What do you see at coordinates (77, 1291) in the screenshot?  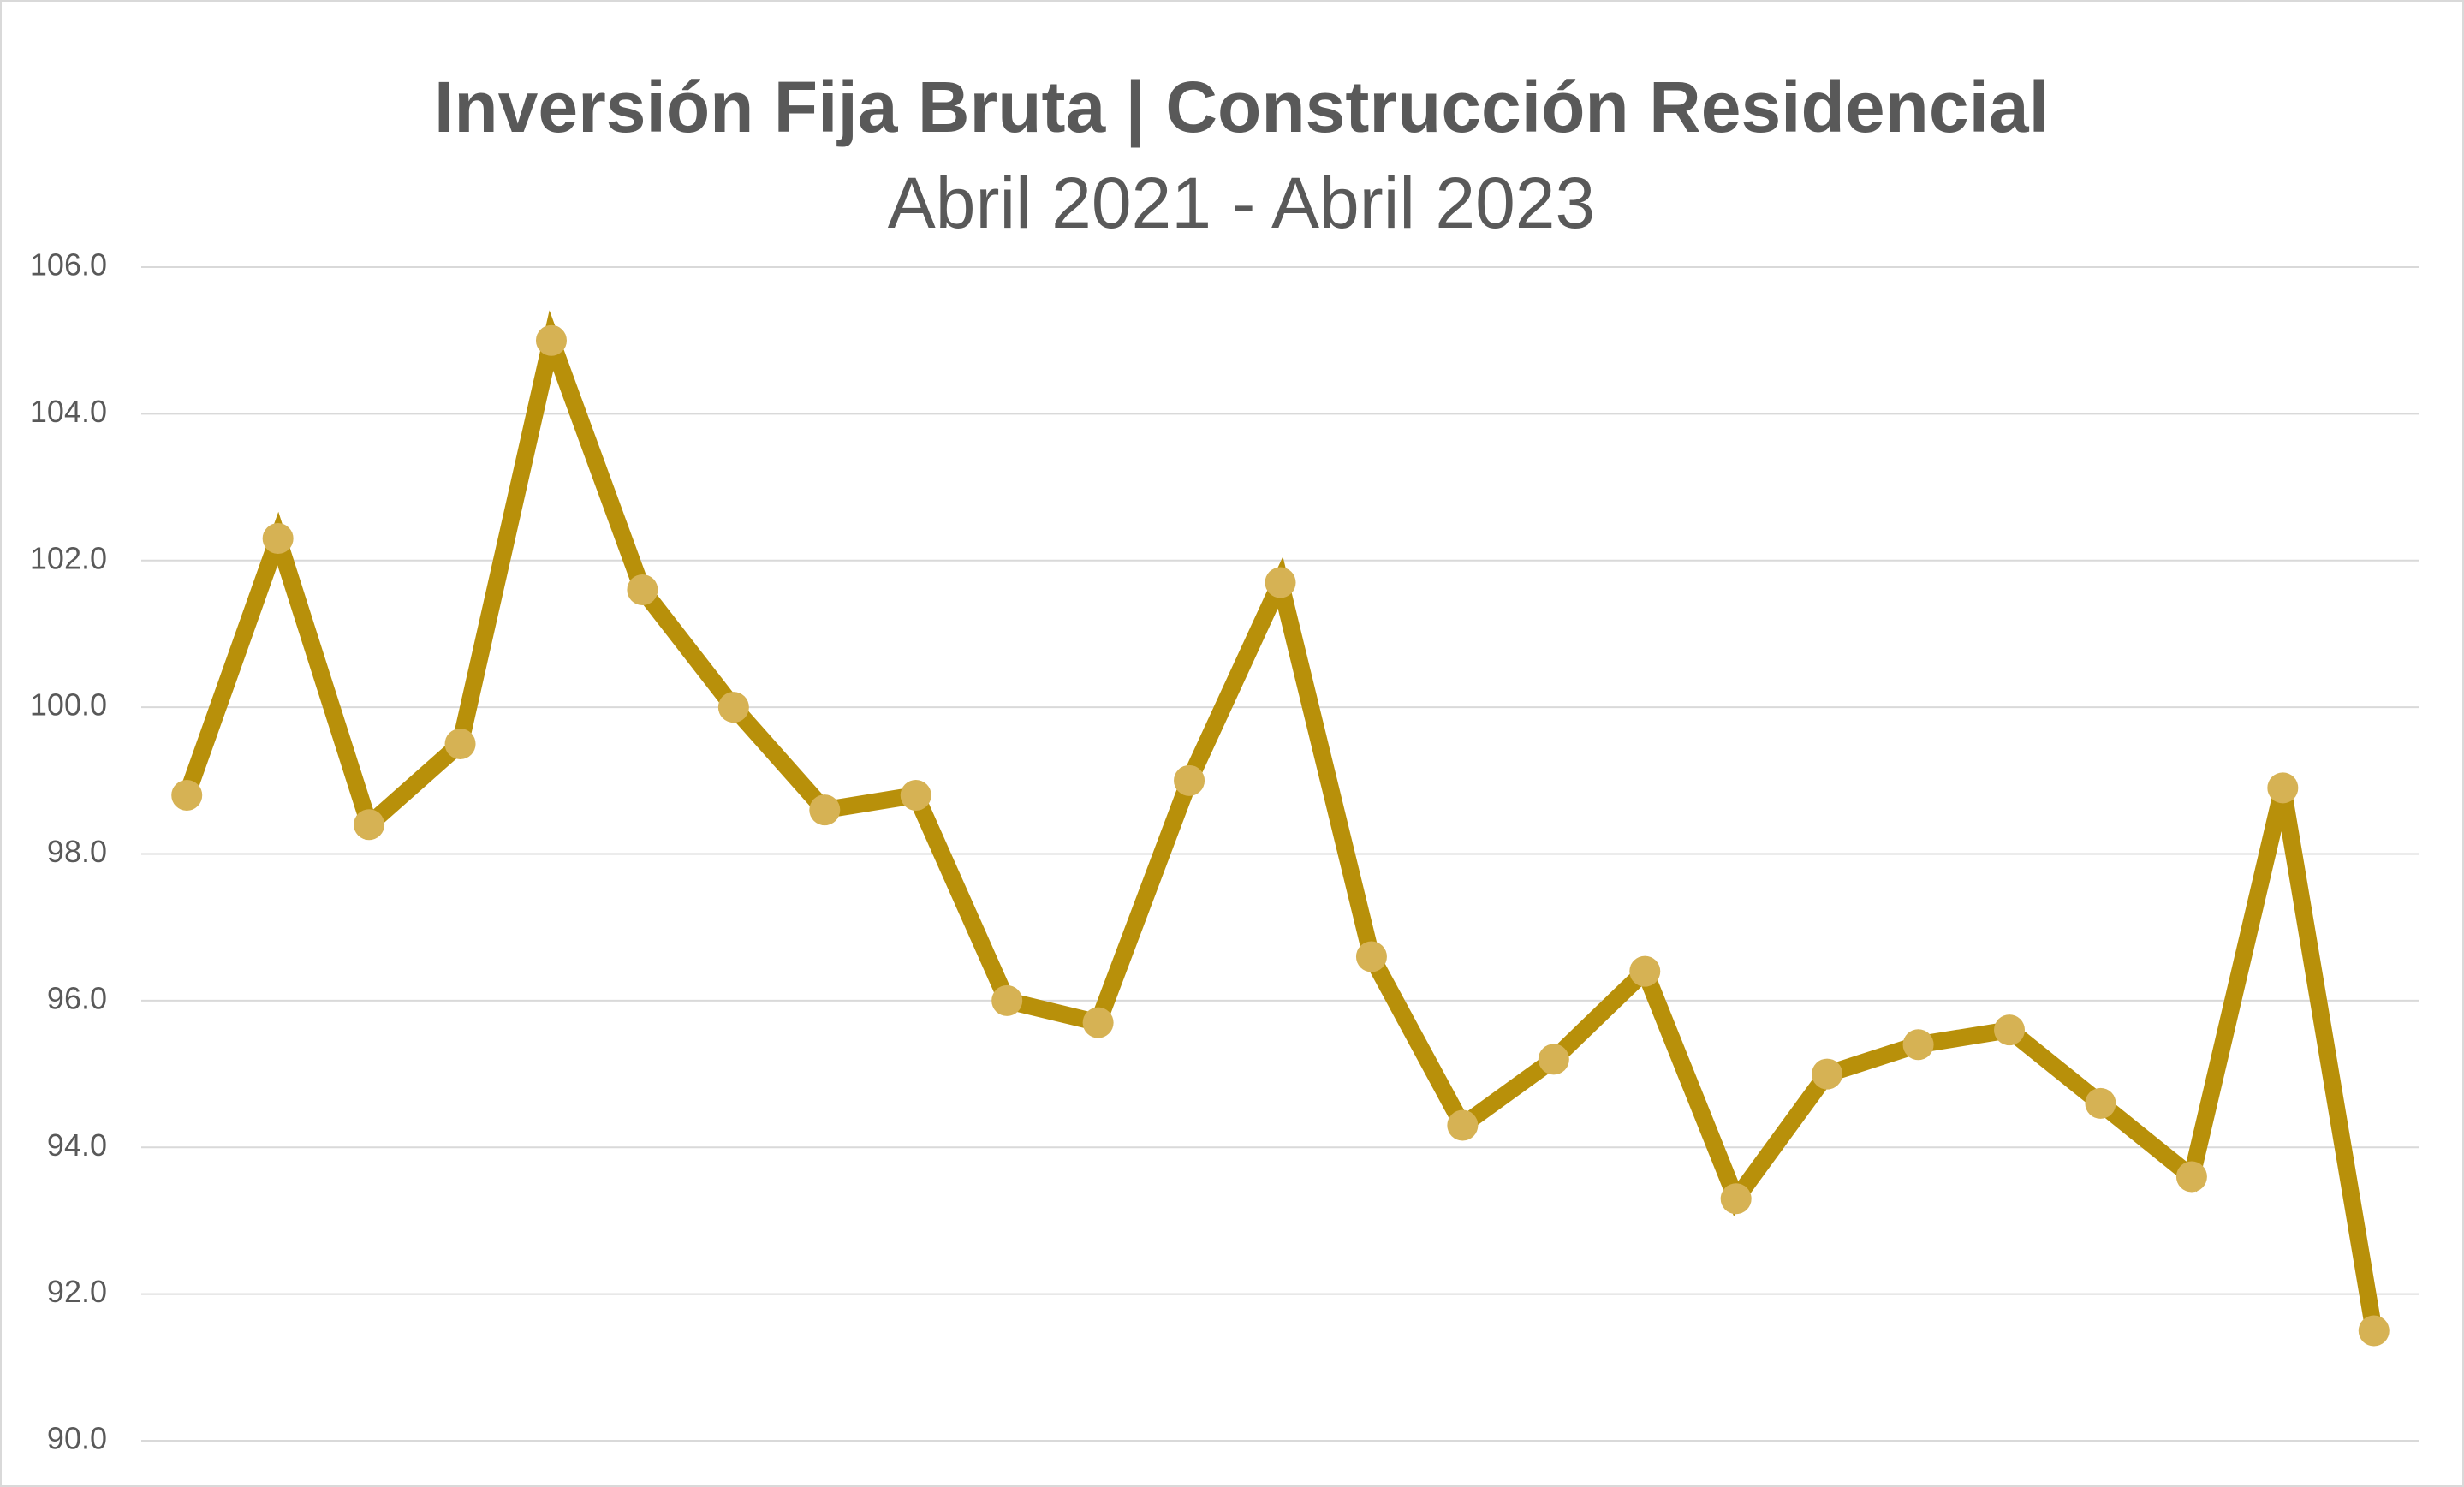 I see `y-tick-label: 92.0` at bounding box center [77, 1291].